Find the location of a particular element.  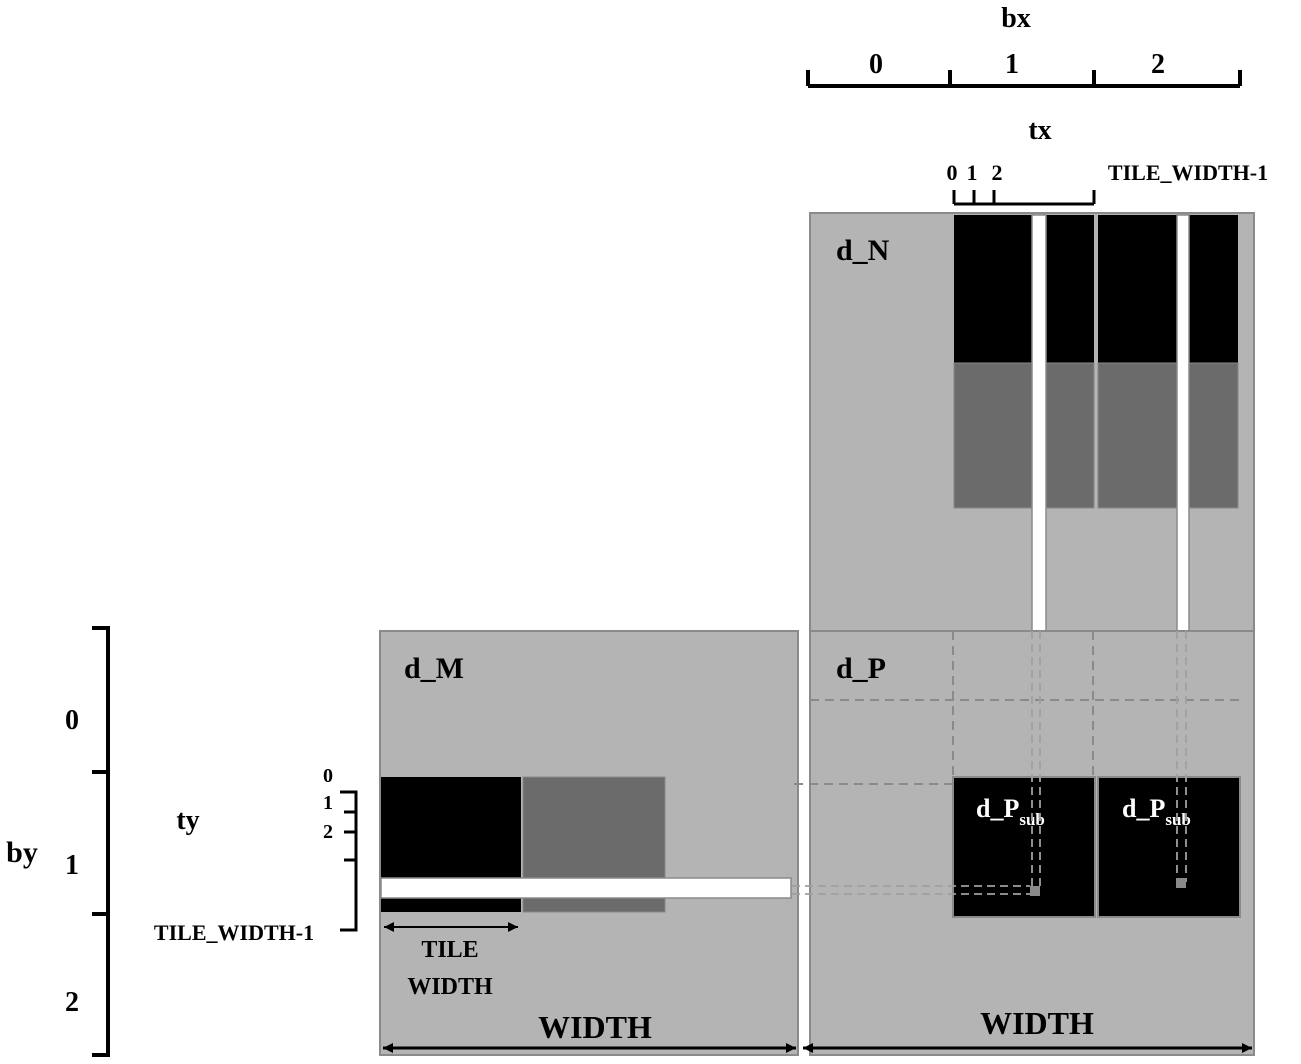

tx-tick-1: 1 is located at coordinates (972, 172).